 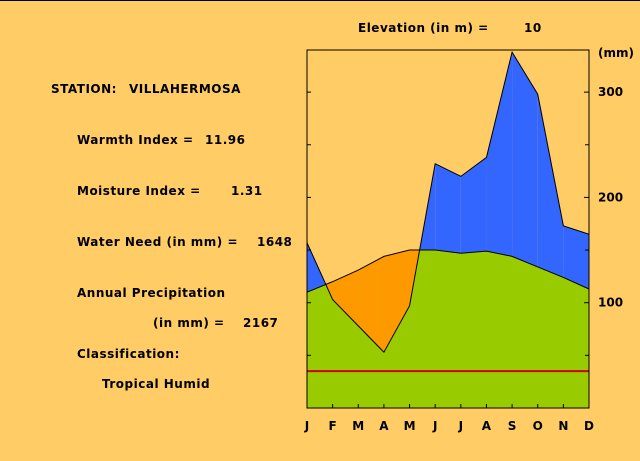 What do you see at coordinates (320, 0) in the screenshot?
I see `top-border` at bounding box center [320, 0].